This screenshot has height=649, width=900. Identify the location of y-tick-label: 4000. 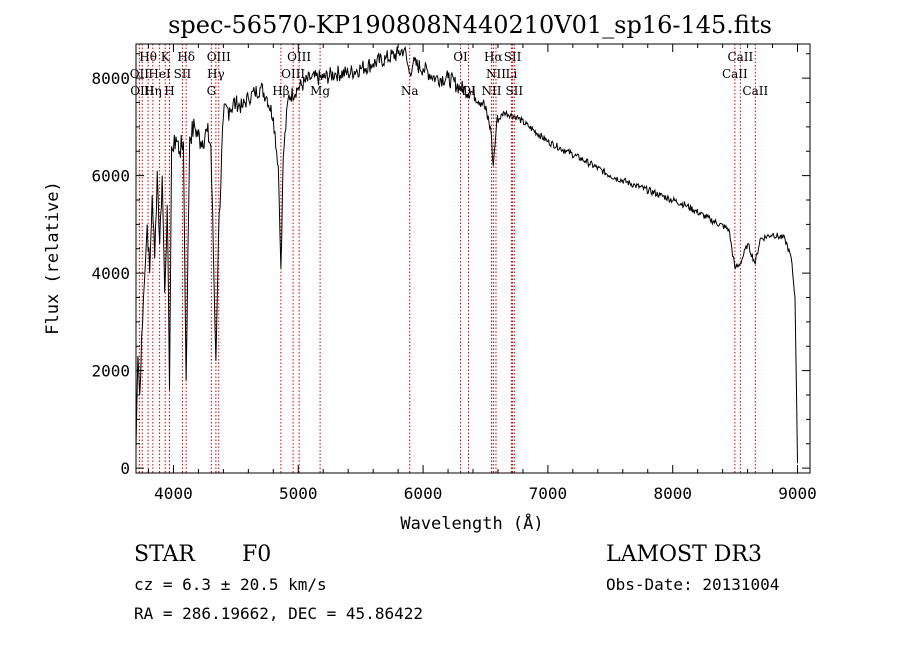
(110, 273).